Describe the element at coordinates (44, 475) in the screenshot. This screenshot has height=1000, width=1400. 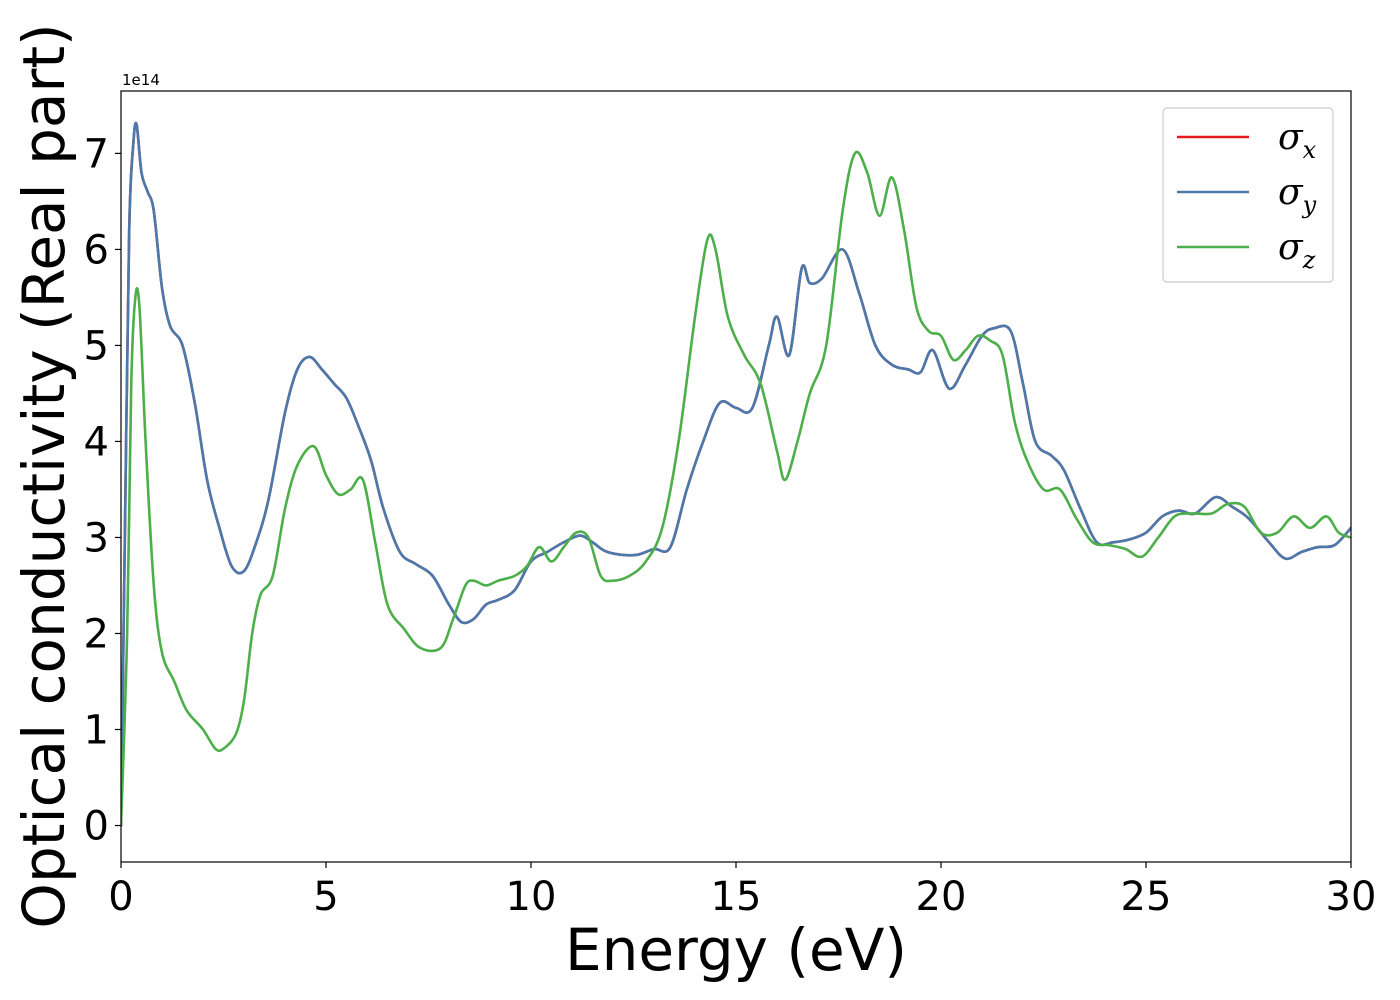
I see `y-axis-title: Optical conductivity (Real part)` at that location.